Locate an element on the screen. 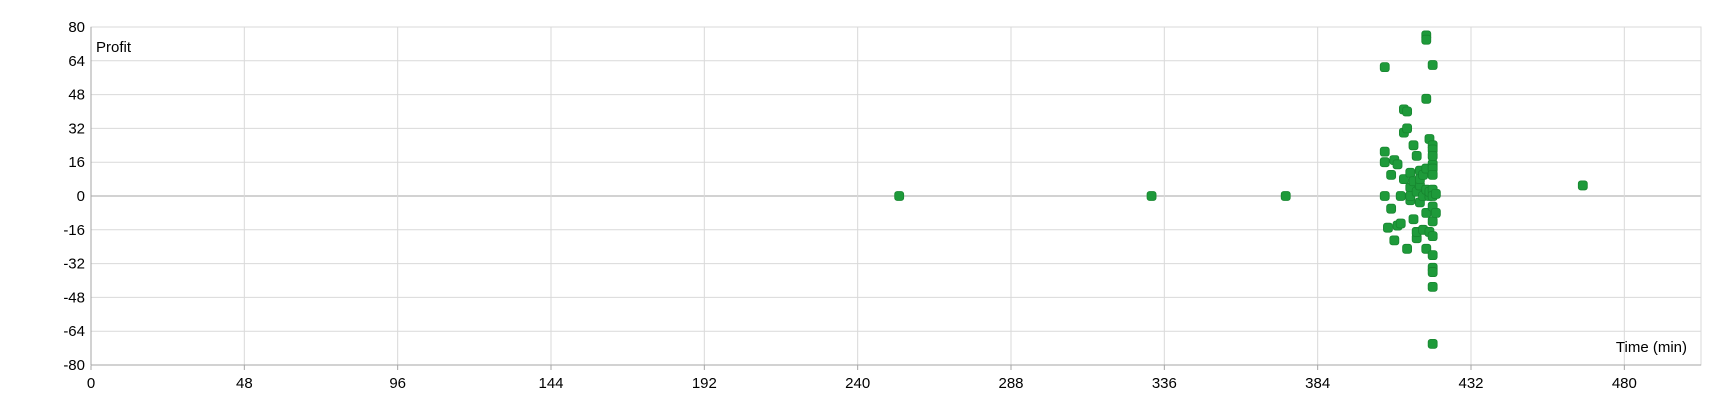 The image size is (1720, 400). y-tick-label: -64 is located at coordinates (74, 331).